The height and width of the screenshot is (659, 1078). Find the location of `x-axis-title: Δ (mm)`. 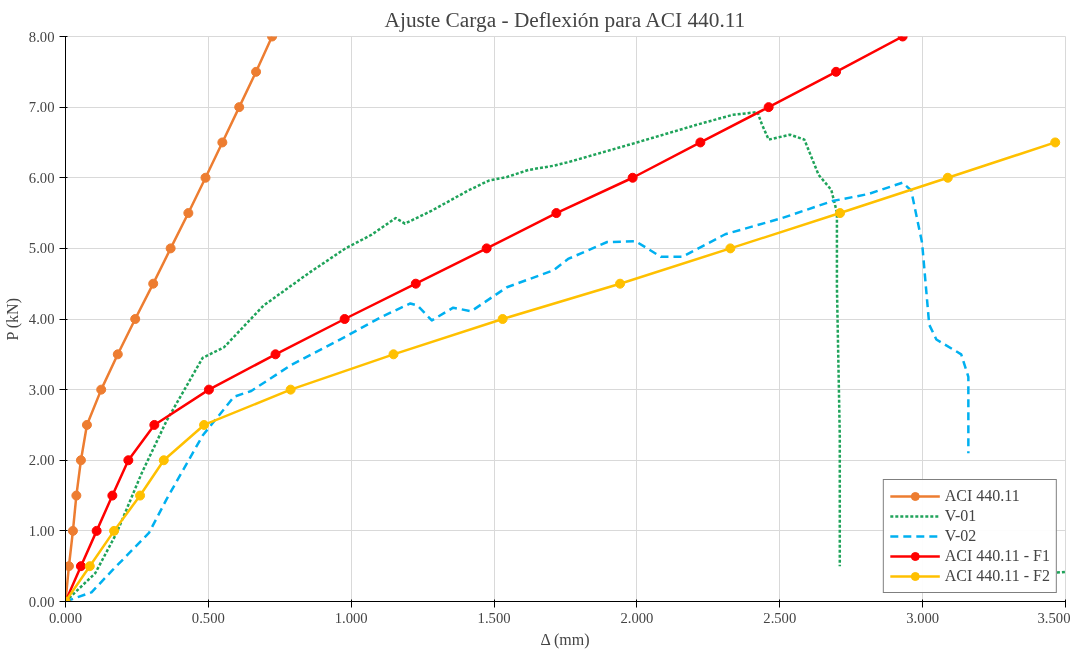

x-axis-title: Δ (mm) is located at coordinates (565, 639).